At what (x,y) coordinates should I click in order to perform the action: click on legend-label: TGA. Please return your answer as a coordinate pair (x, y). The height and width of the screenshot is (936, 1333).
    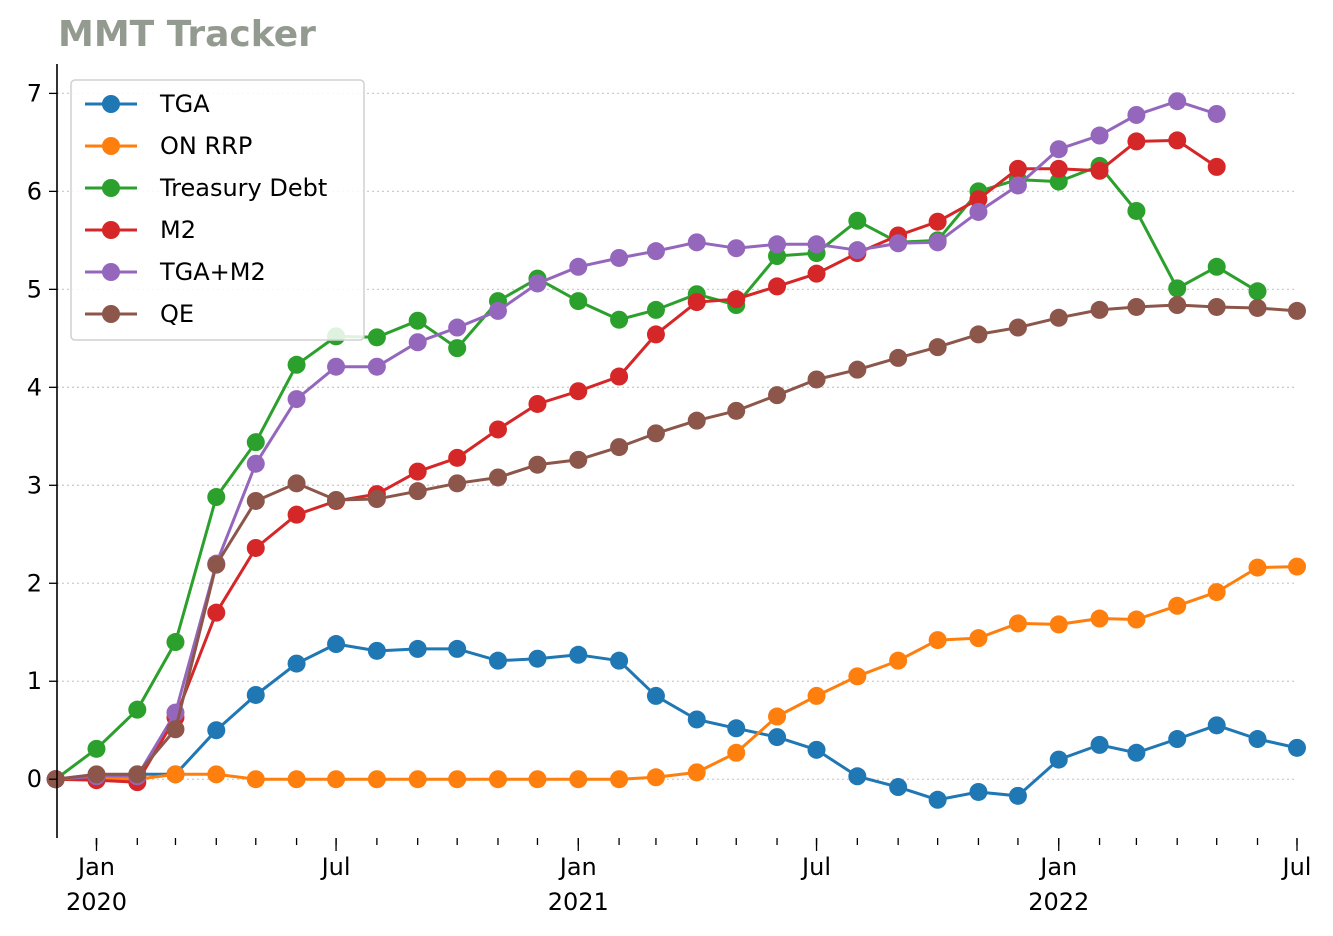
    Looking at the image, I should click on (184, 104).